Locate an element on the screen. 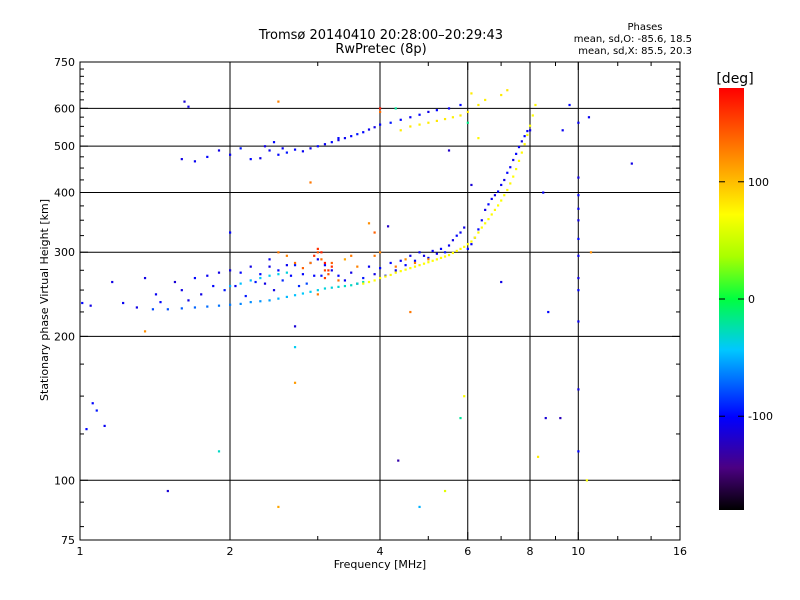 The width and height of the screenshot is (800, 600). colorbar-tick-label: -100 is located at coordinates (760, 416).